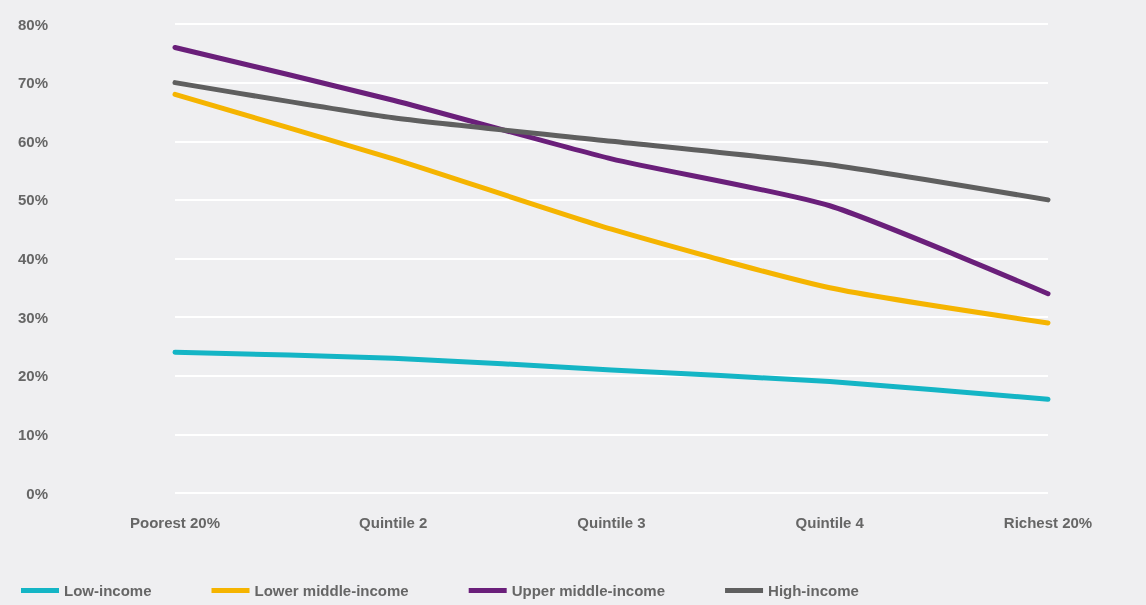  Describe the element at coordinates (813, 590) in the screenshot. I see `legend-label: High-income` at that location.